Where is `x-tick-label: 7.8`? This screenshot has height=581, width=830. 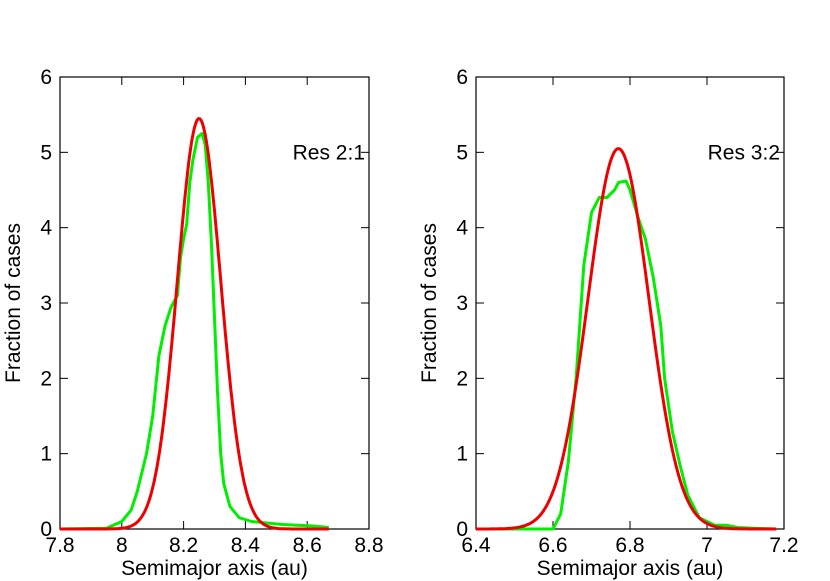 x-tick-label: 7.8 is located at coordinates (59, 545).